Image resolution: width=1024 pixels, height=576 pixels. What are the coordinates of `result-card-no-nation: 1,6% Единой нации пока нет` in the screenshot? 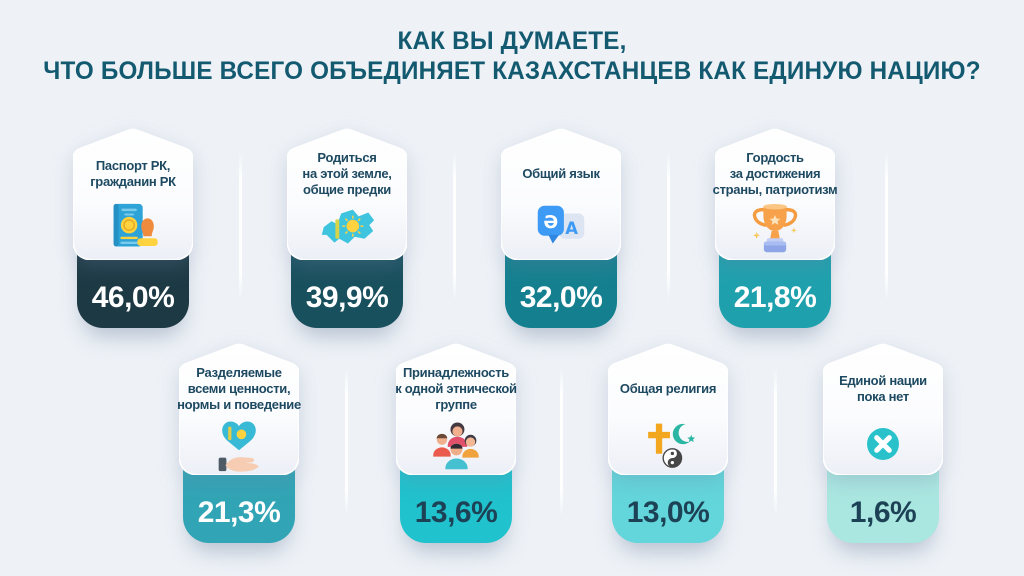 It's located at (883, 443).